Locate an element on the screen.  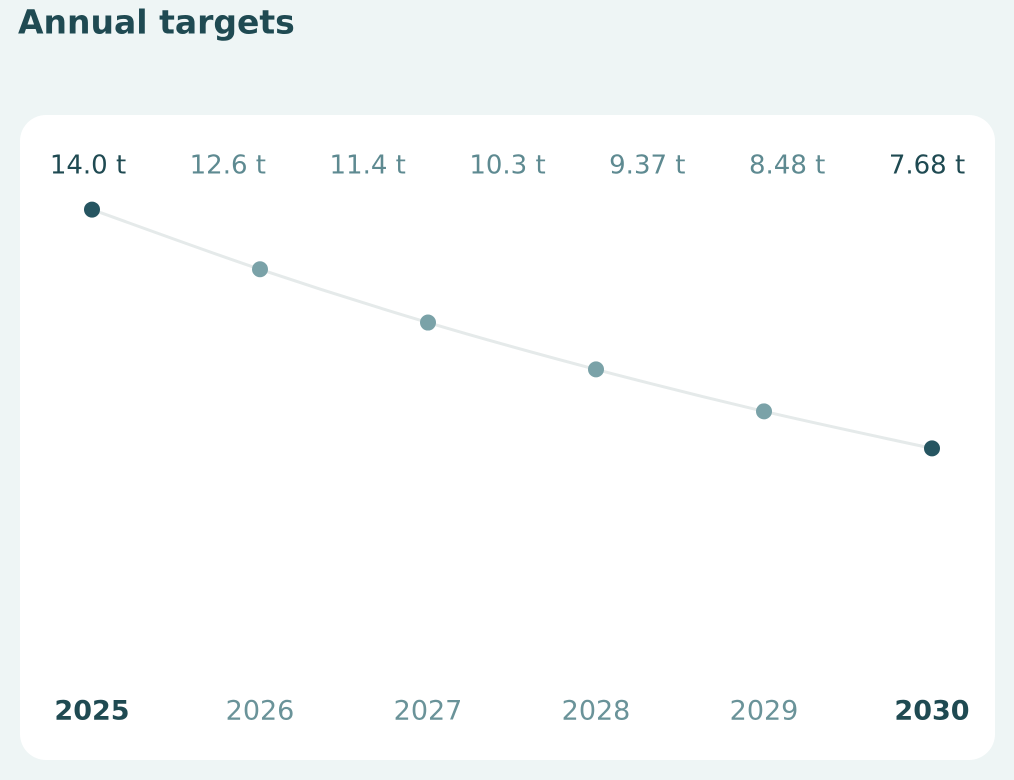
x-tick-label: 2027 is located at coordinates (428, 711).